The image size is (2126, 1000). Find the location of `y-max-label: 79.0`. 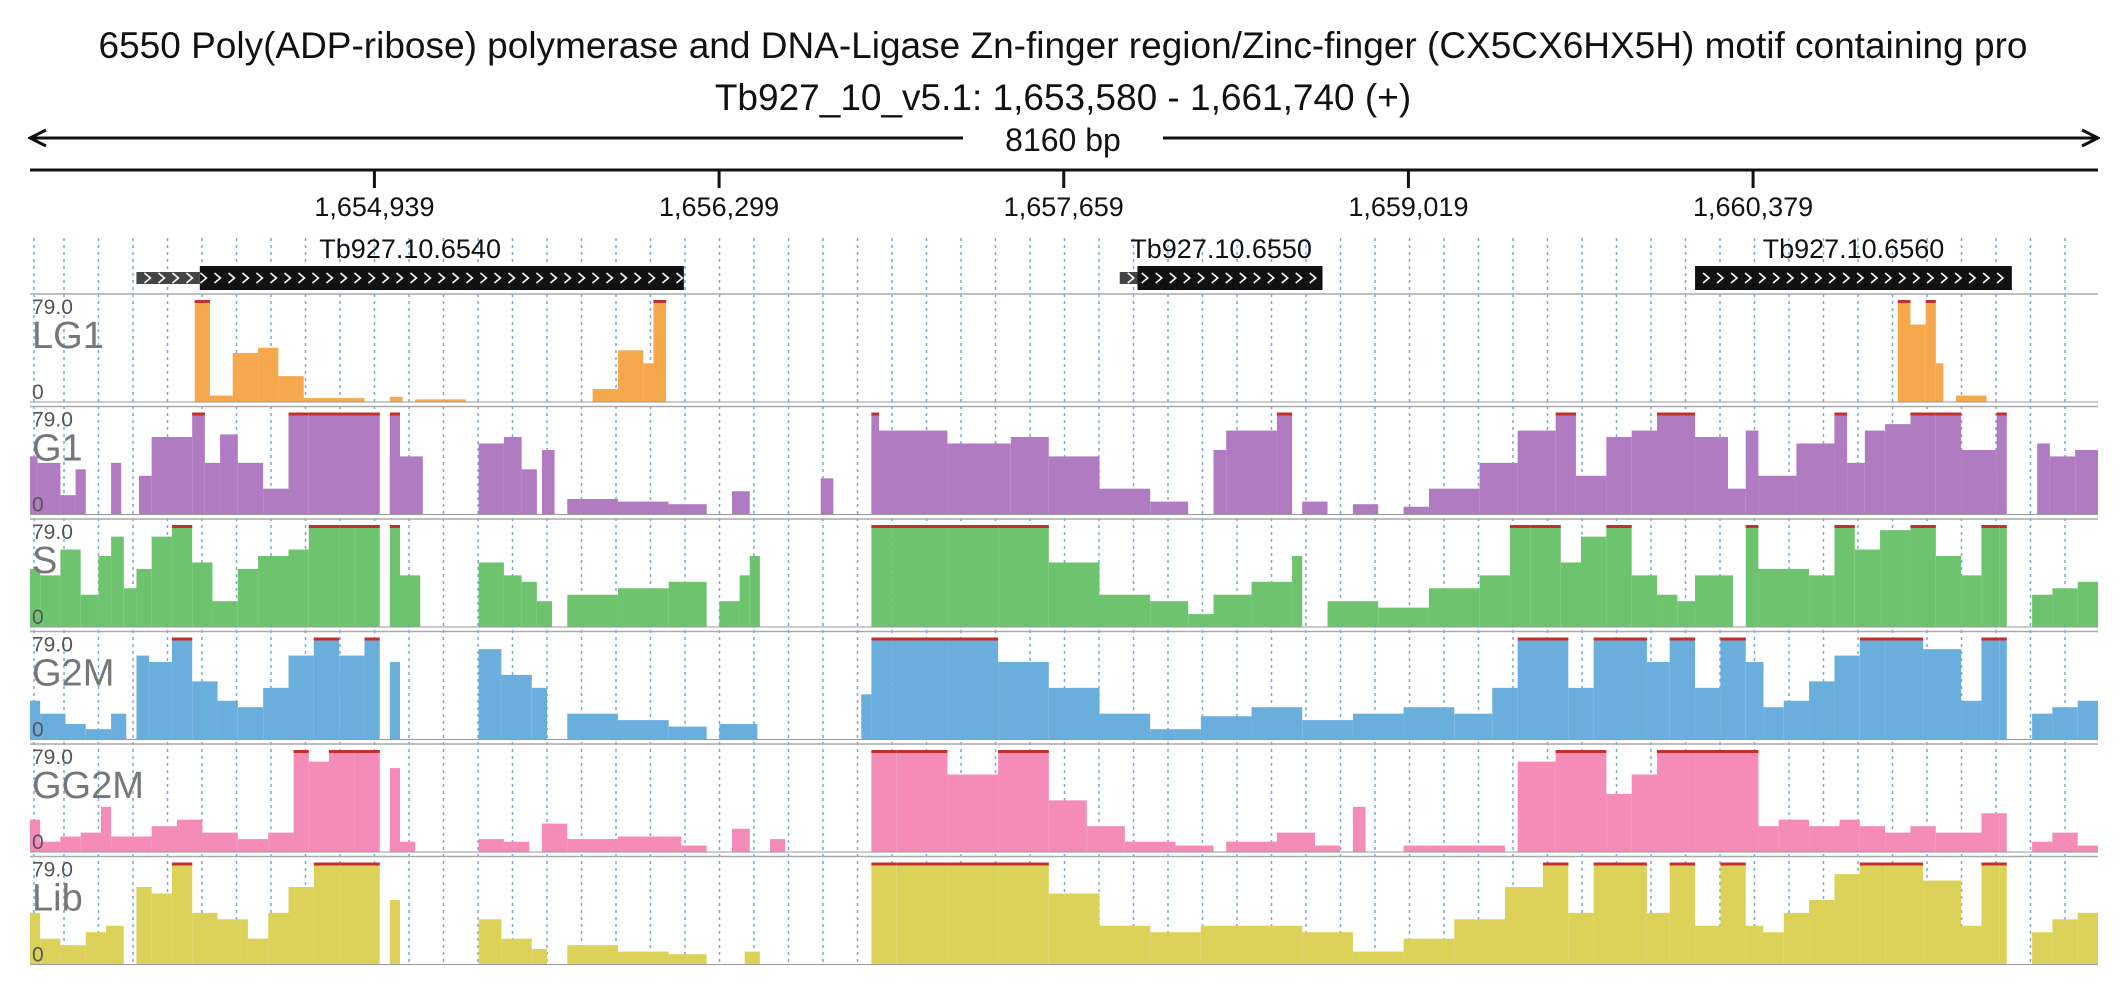

y-max-label: 79.0 is located at coordinates (52, 307).